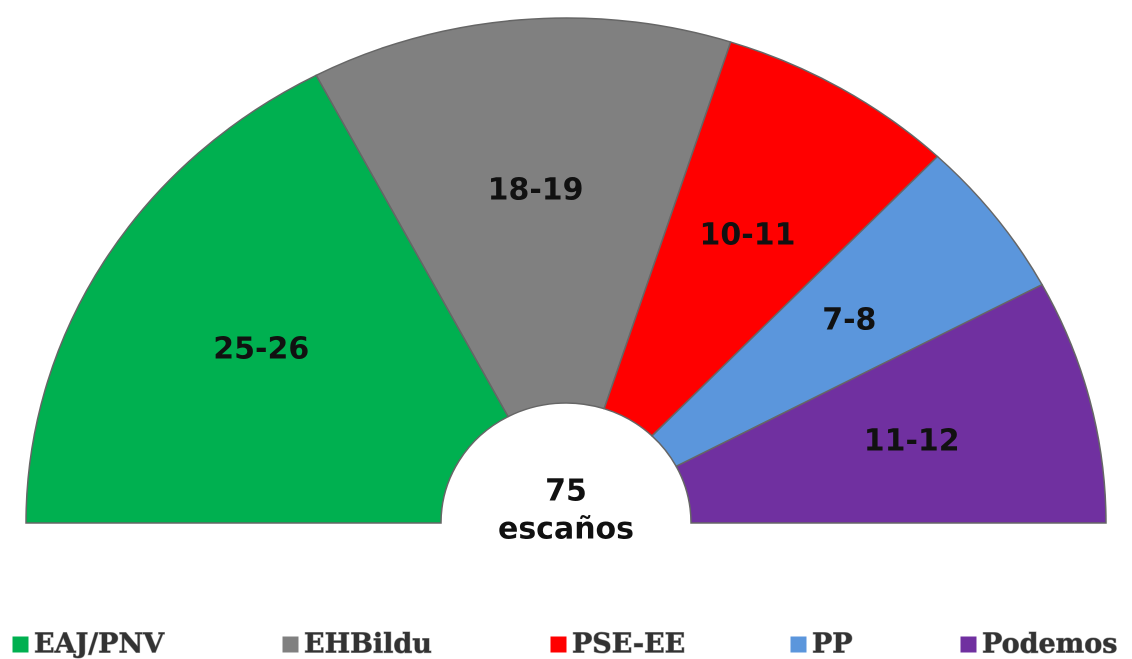 The height and width of the screenshot is (659, 1132). What do you see at coordinates (891, 403) in the screenshot?
I see `sector` at bounding box center [891, 403].